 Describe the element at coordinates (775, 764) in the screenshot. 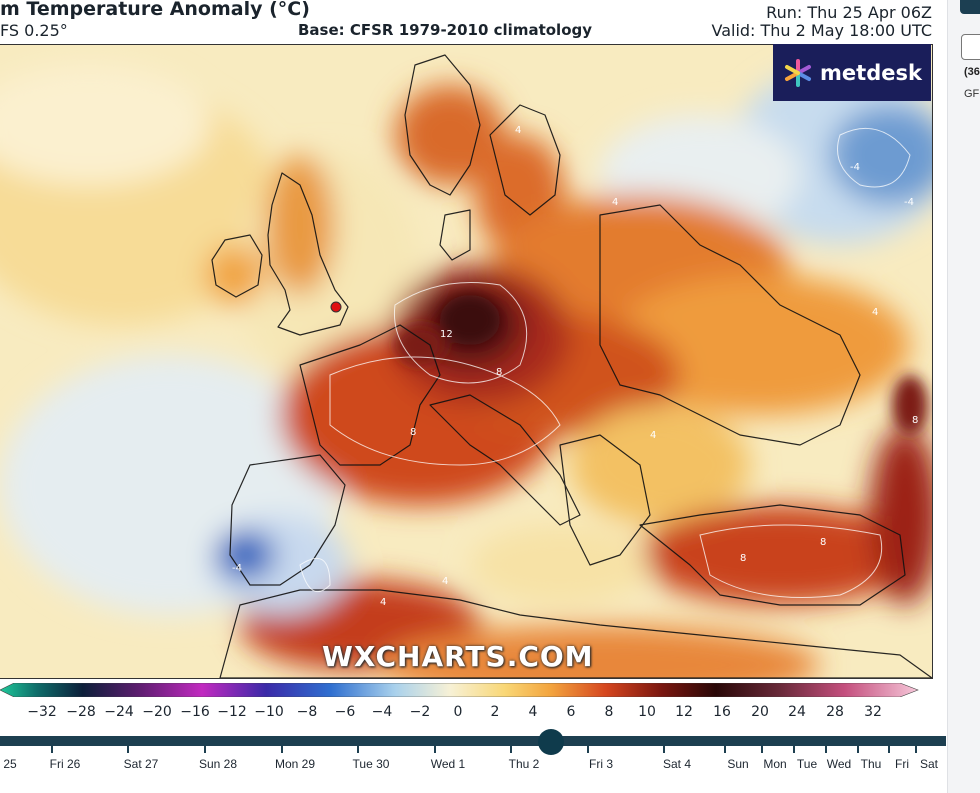

I see `timeline-day: Mon` at that location.